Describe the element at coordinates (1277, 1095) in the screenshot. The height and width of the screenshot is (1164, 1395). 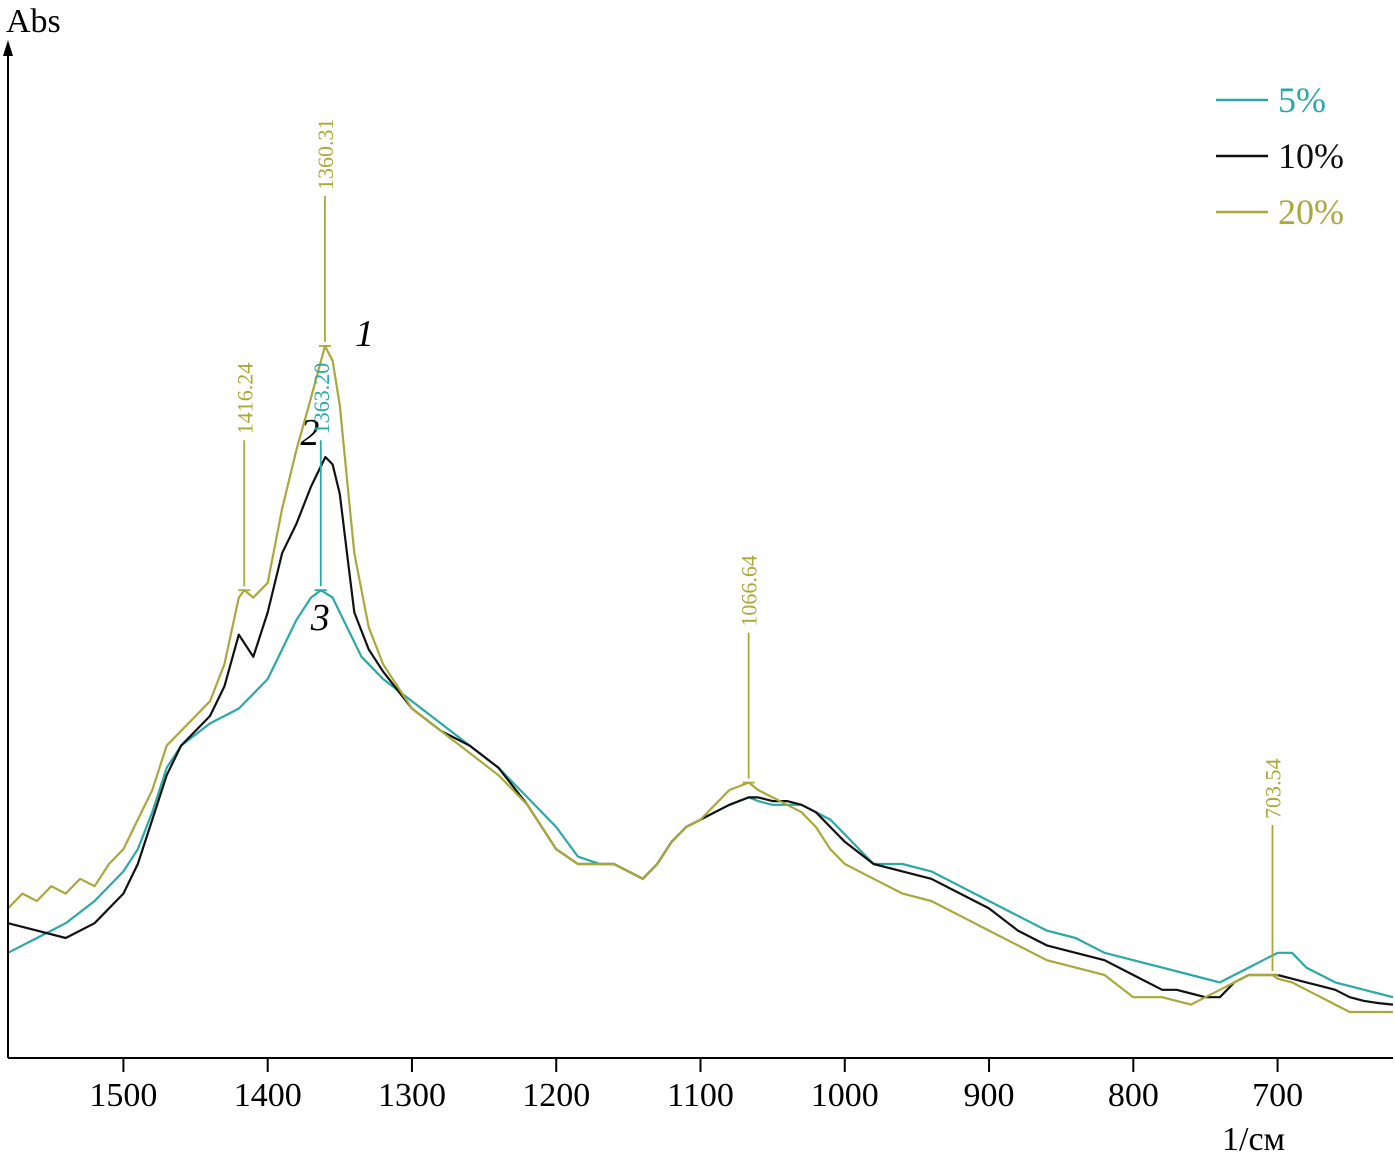
I see `x-tick-label: 700` at that location.